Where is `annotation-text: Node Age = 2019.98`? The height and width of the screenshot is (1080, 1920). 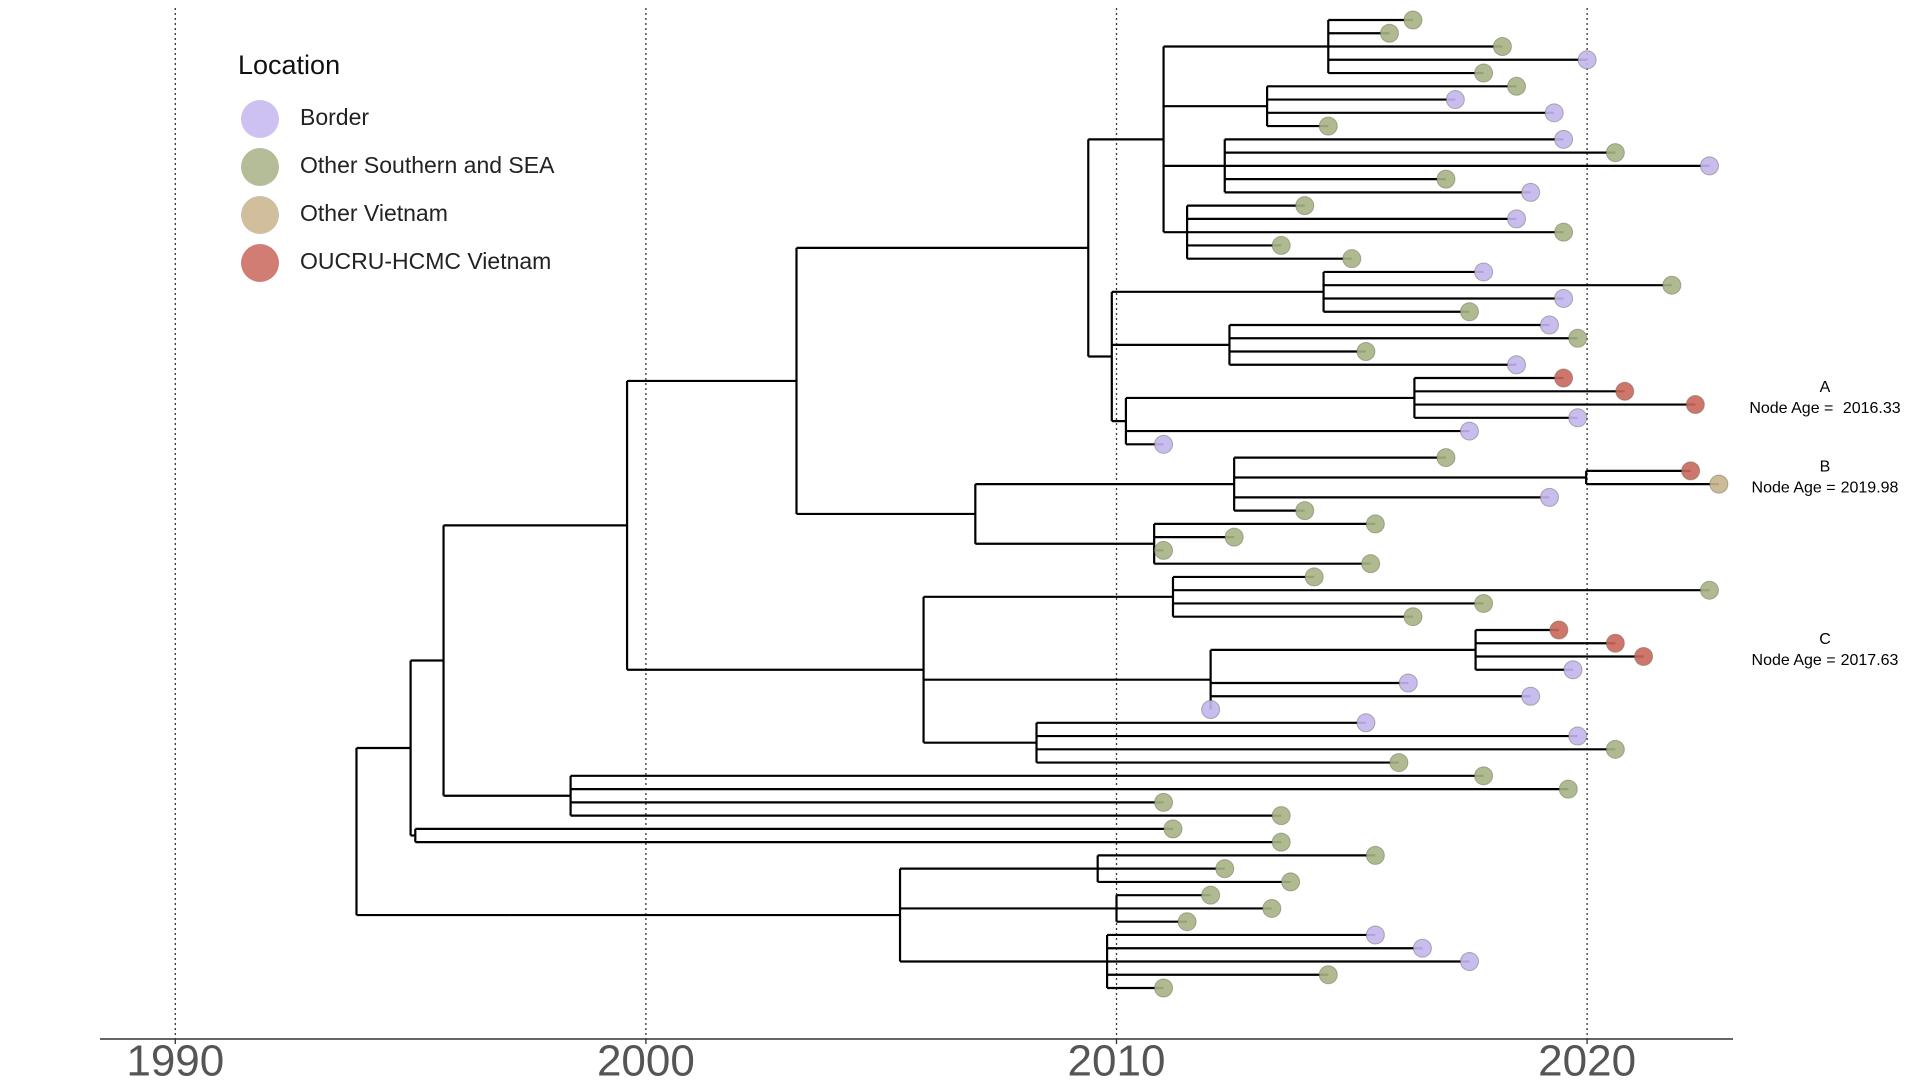
annotation-text: Node Age = 2019.98 is located at coordinates (1825, 488).